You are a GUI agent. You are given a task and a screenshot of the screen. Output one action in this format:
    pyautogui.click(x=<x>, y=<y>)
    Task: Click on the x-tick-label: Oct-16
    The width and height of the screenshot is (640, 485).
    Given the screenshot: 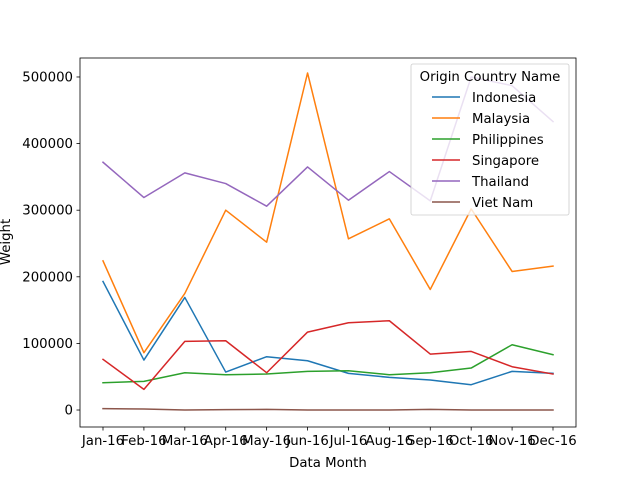 What is the action you would take?
    pyautogui.click(x=471, y=441)
    